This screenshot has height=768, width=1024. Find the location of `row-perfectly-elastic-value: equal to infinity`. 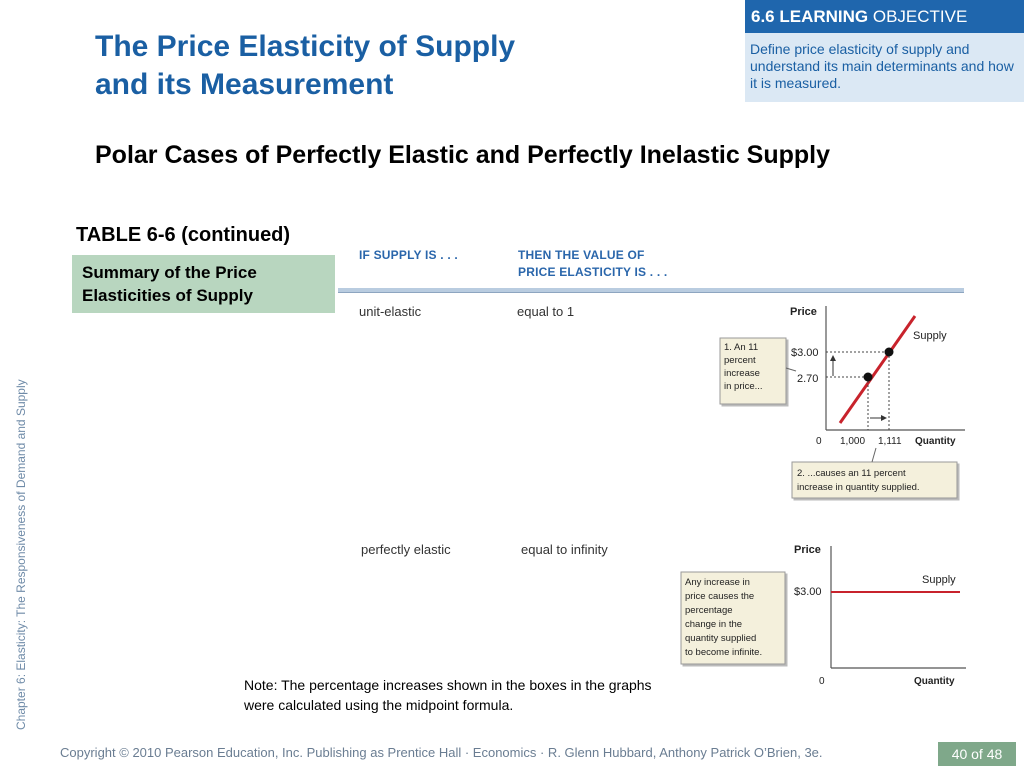

row-perfectly-elastic-value: equal to infinity is located at coordinates (564, 549).